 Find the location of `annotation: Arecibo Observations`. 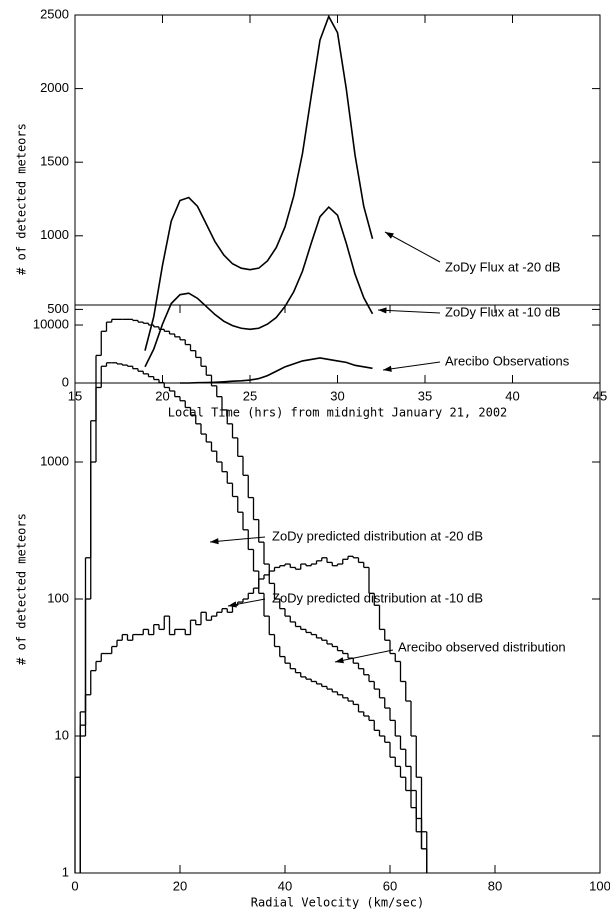

annotation: Arecibo Observations is located at coordinates (507, 360).